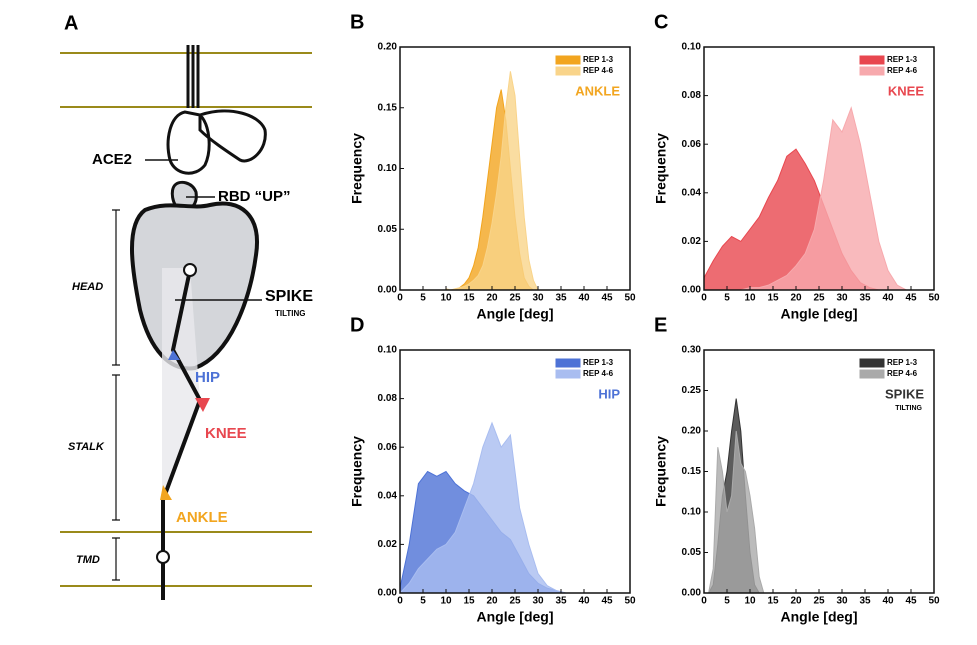 Image resolution: width=977 pixels, height=645 pixels. Describe the element at coordinates (289, 296) in the screenshot. I see `label-spike: SPIKE` at that location.